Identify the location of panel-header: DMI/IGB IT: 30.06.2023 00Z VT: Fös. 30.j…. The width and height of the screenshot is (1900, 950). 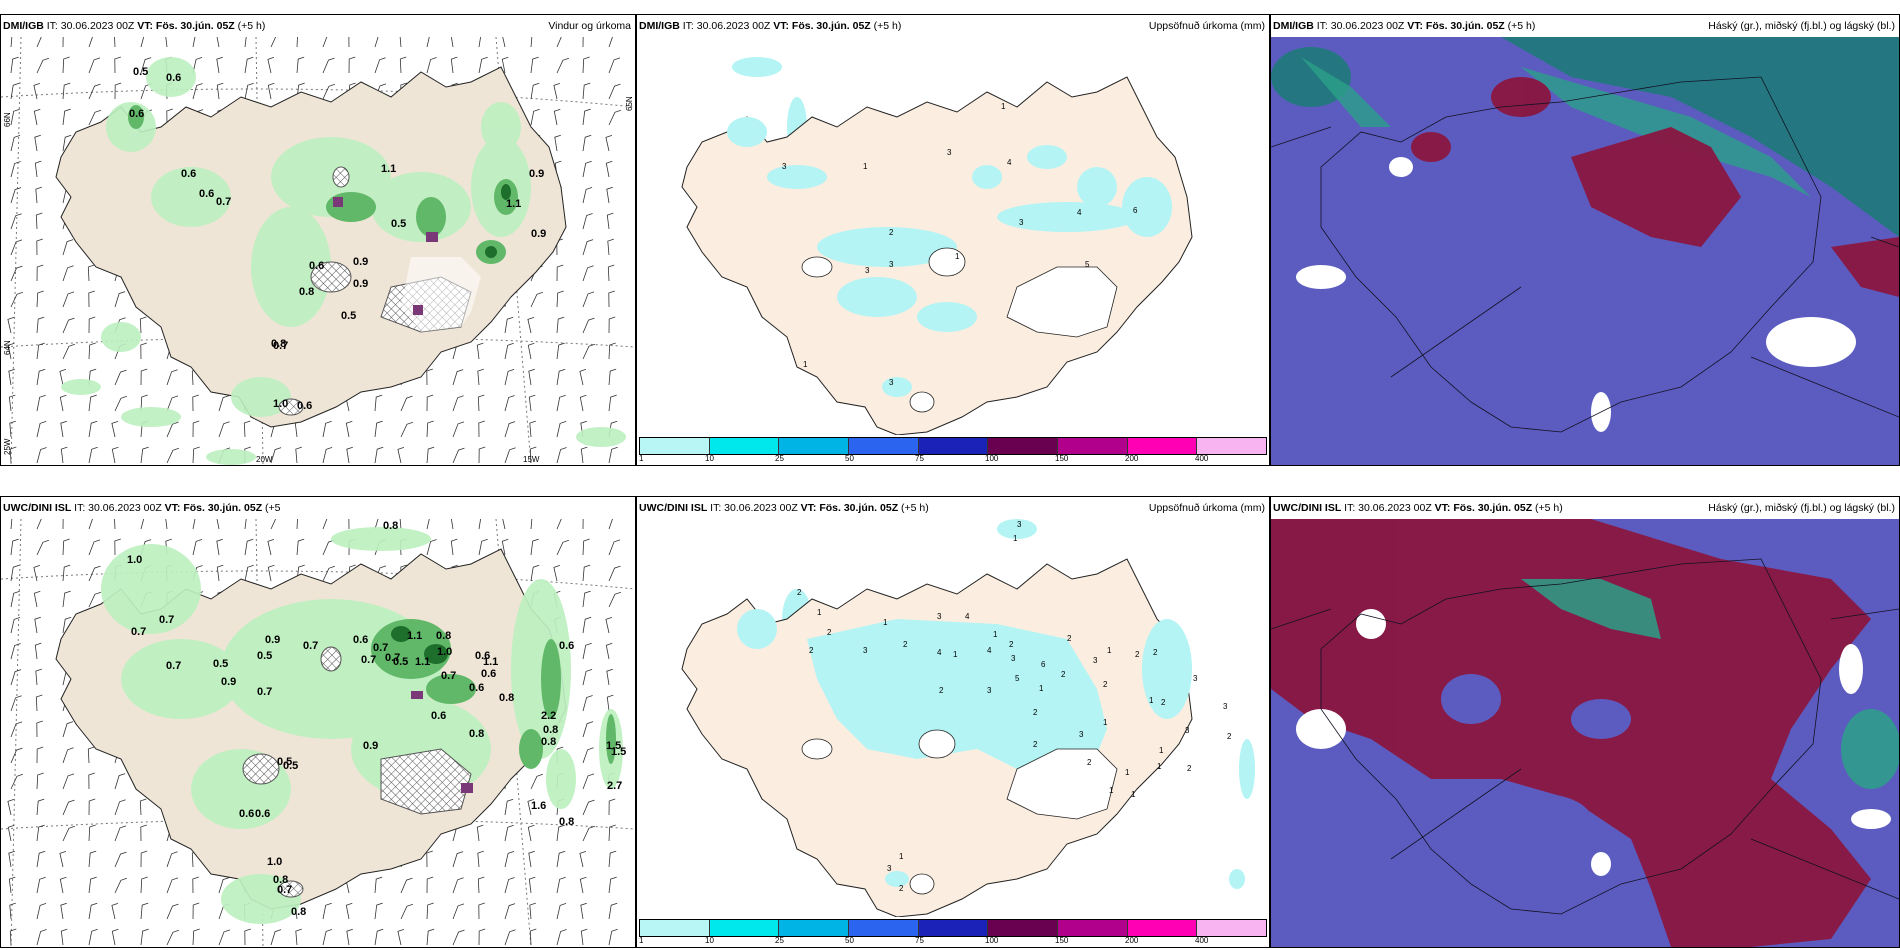
(953, 26).